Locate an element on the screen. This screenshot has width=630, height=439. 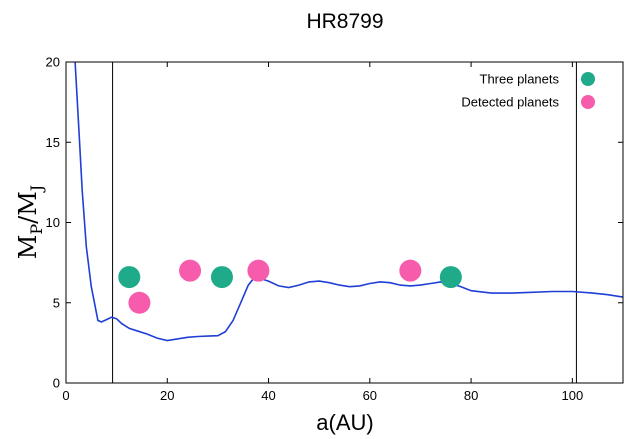
x-tick-label-80: 80 is located at coordinates (471, 395).